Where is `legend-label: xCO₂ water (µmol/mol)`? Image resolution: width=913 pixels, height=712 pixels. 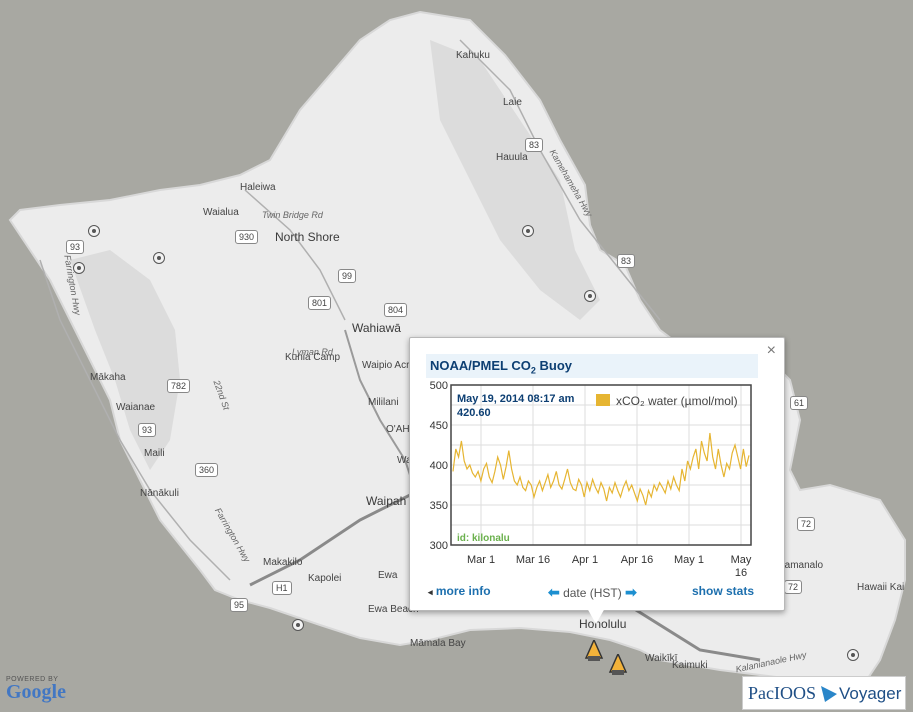
legend-label: xCO₂ water (µmol/mol) is located at coordinates (677, 401).